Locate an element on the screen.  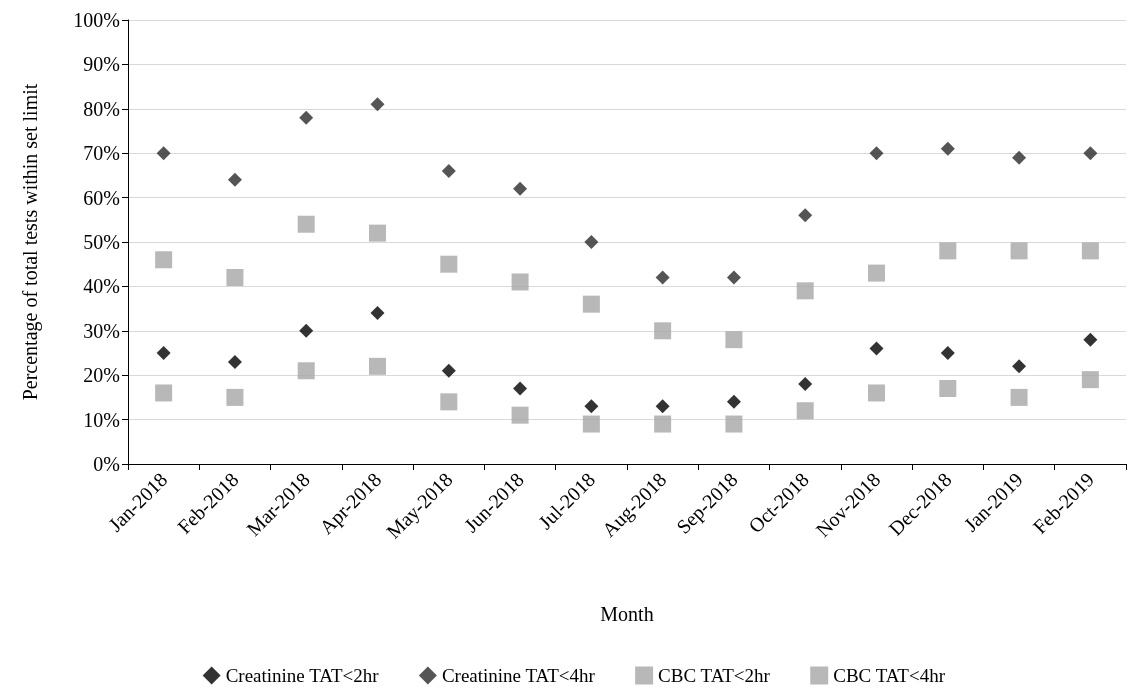
y-tick-label: 10% is located at coordinates (101, 419).